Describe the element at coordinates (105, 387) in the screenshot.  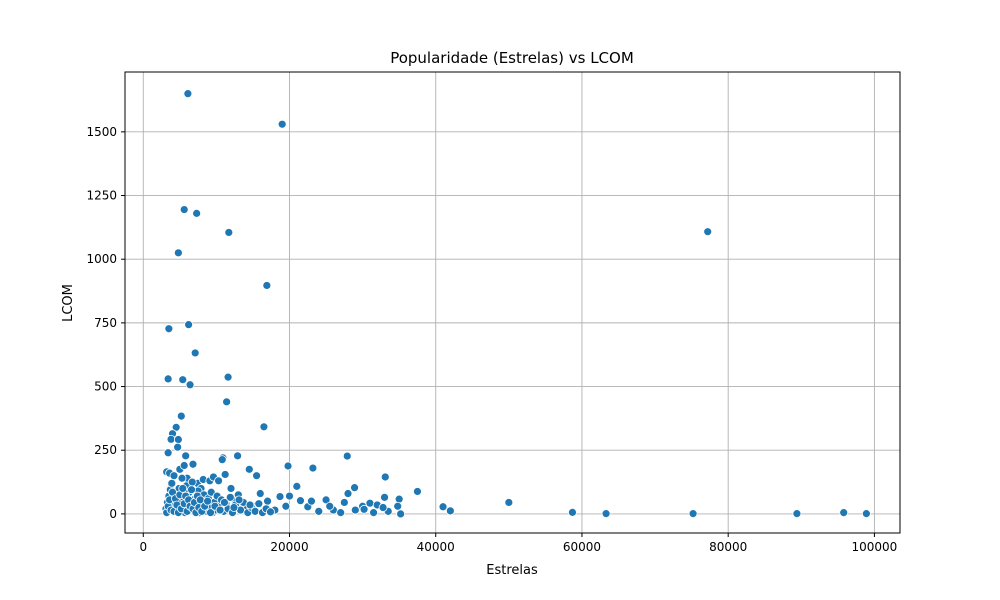
I see `y-tick-label: 500` at that location.